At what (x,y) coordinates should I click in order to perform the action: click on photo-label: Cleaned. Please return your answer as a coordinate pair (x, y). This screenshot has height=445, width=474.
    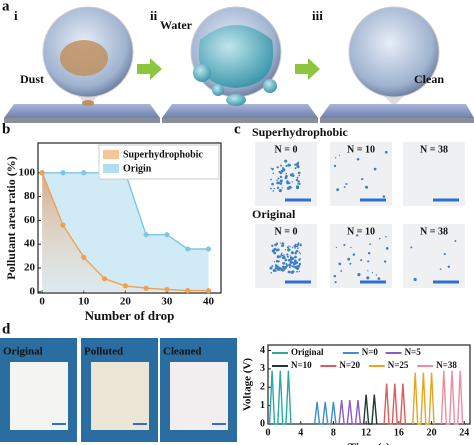
    Looking at the image, I should click on (182, 352).